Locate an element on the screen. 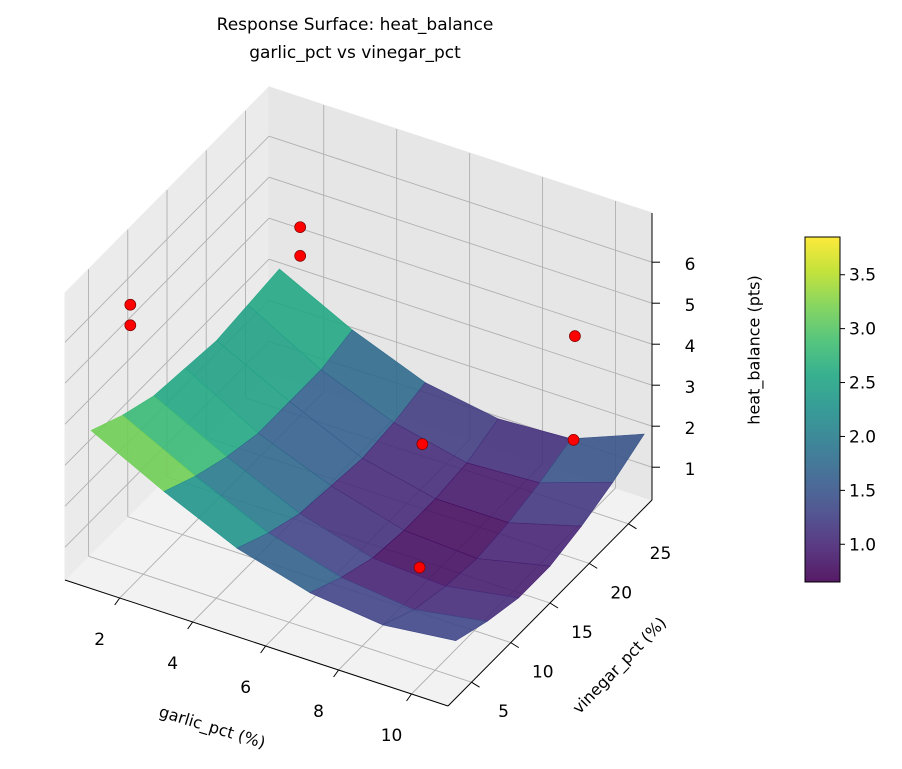 The image size is (902, 769). x-tick-label: 8 is located at coordinates (318, 712).